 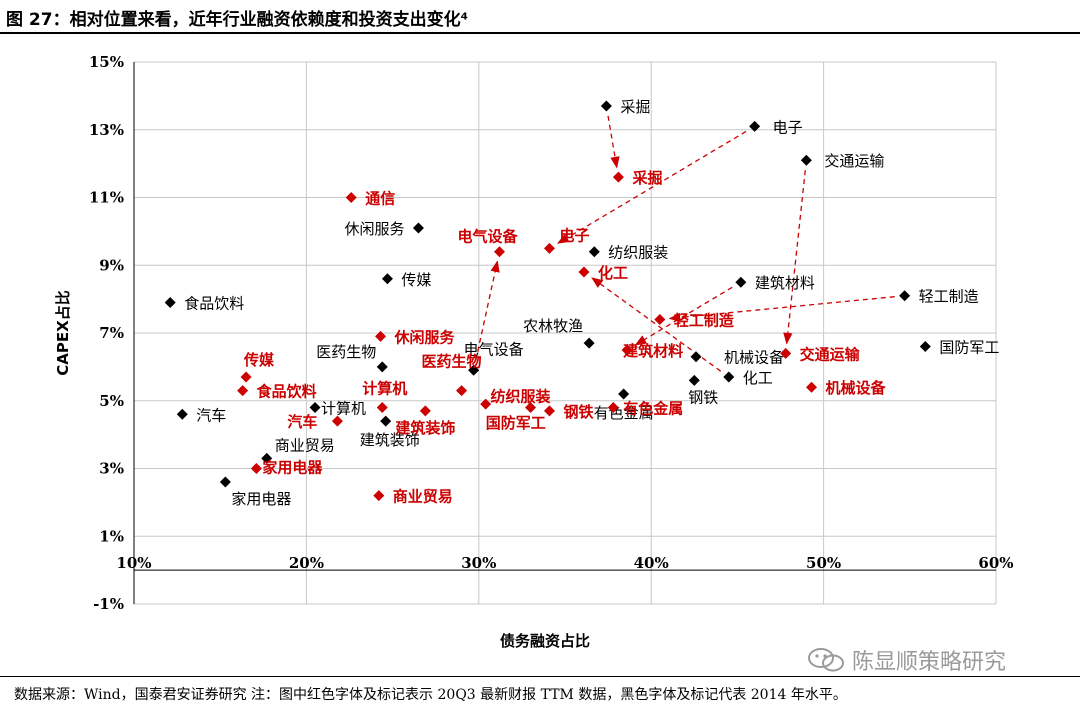 I want to click on series-2014-point-label: 建筑材料, so click(x=785, y=283).